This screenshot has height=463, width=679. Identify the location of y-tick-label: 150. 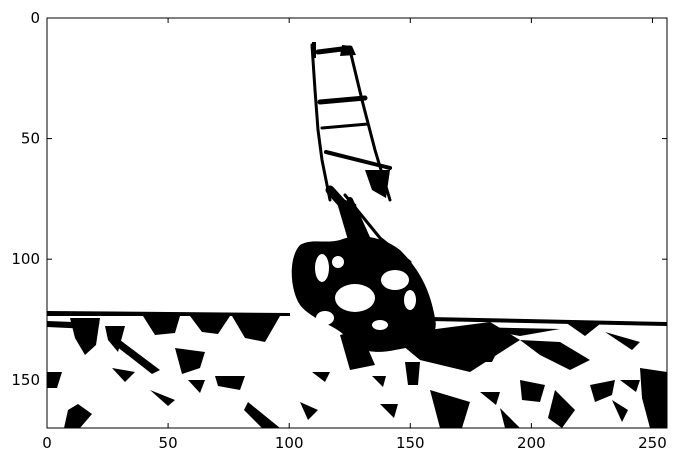
(25, 380).